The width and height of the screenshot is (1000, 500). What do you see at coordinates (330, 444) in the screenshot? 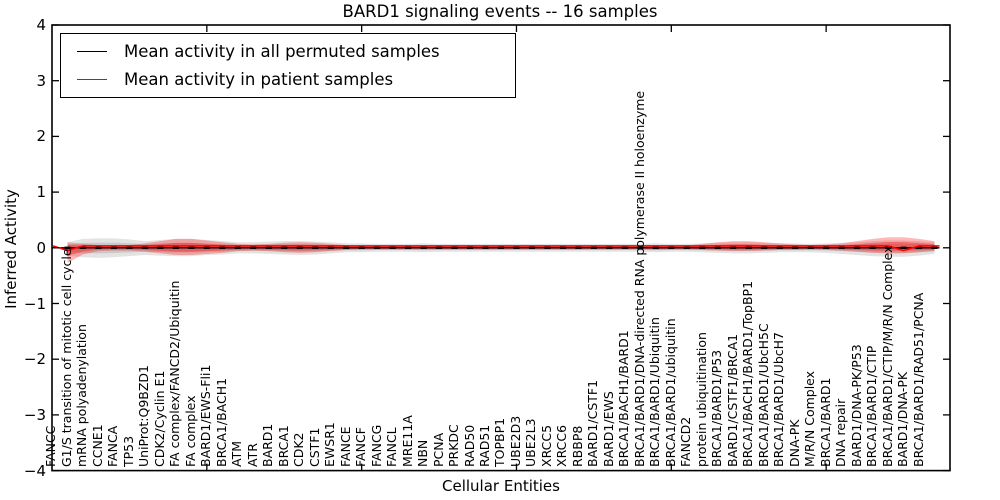
I see `x-tick-label: EWSR1` at bounding box center [330, 444].